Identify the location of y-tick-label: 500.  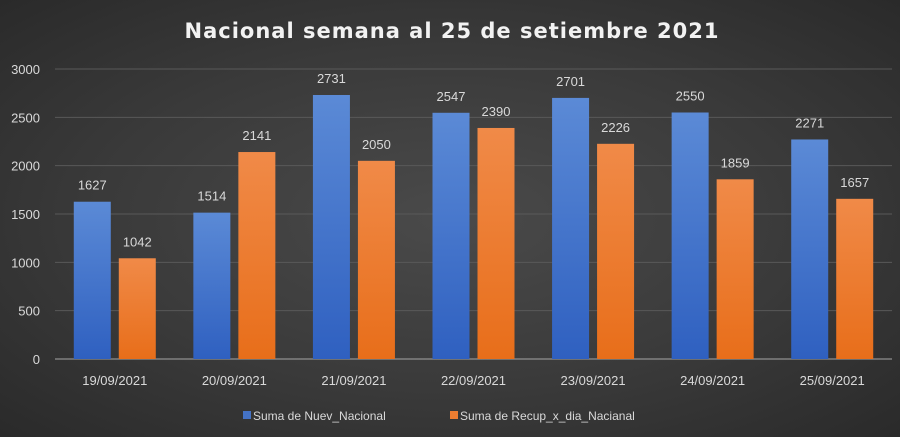
(29, 311).